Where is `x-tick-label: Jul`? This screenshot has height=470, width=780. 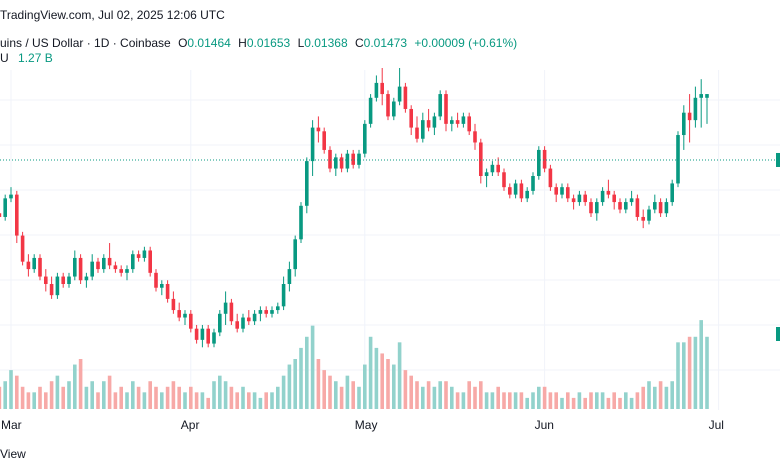 x-tick-label: Jul is located at coordinates (716, 425).